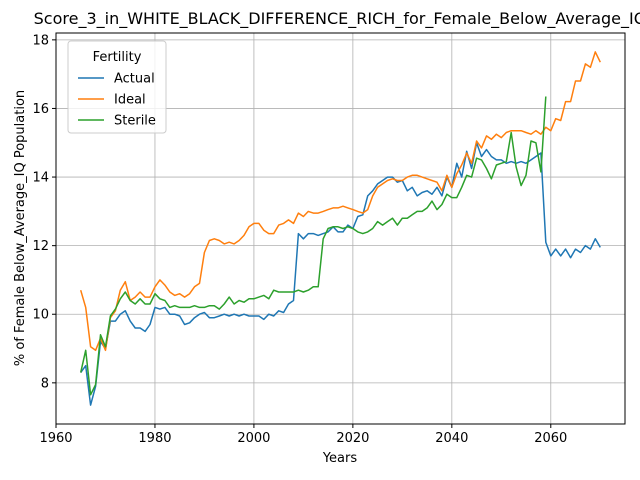 The height and width of the screenshot is (480, 640). What do you see at coordinates (340, 458) in the screenshot?
I see `x-axis-label: Years` at bounding box center [340, 458].